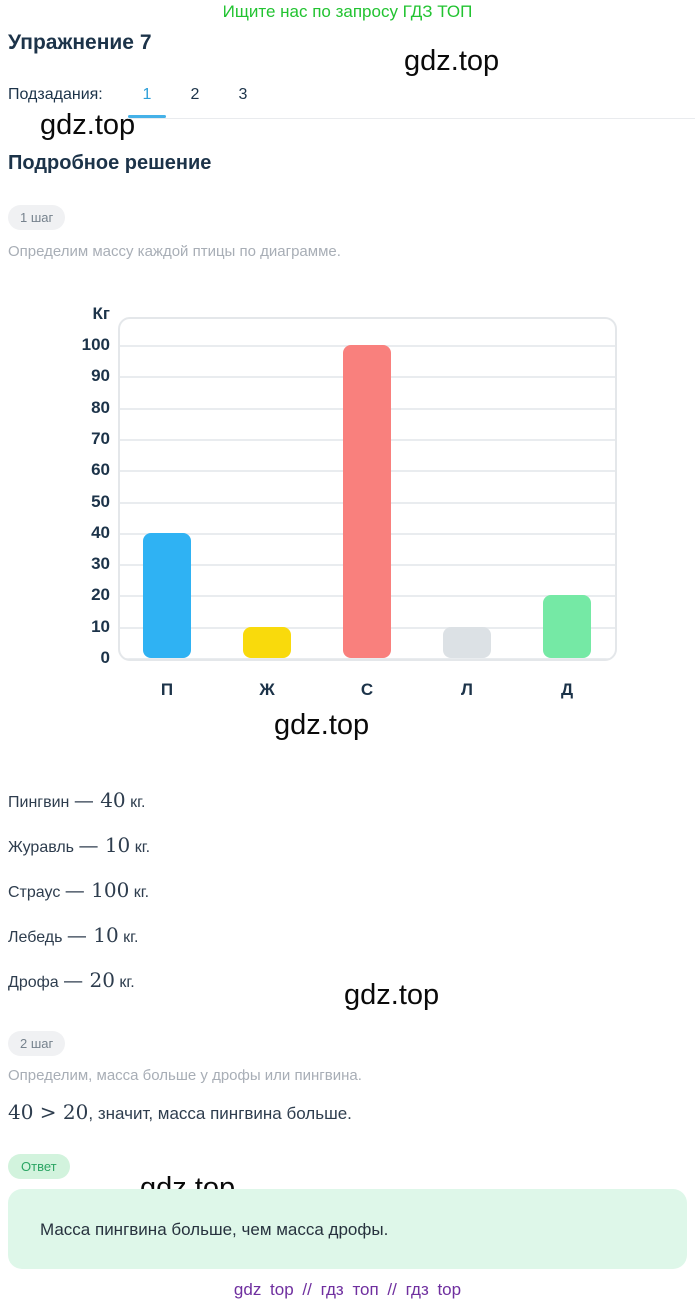 Image resolution: width=695 pixels, height=1308 pixels. Describe the element at coordinates (80, 42) in the screenshot. I see `page-title: Упражнение 7` at that location.